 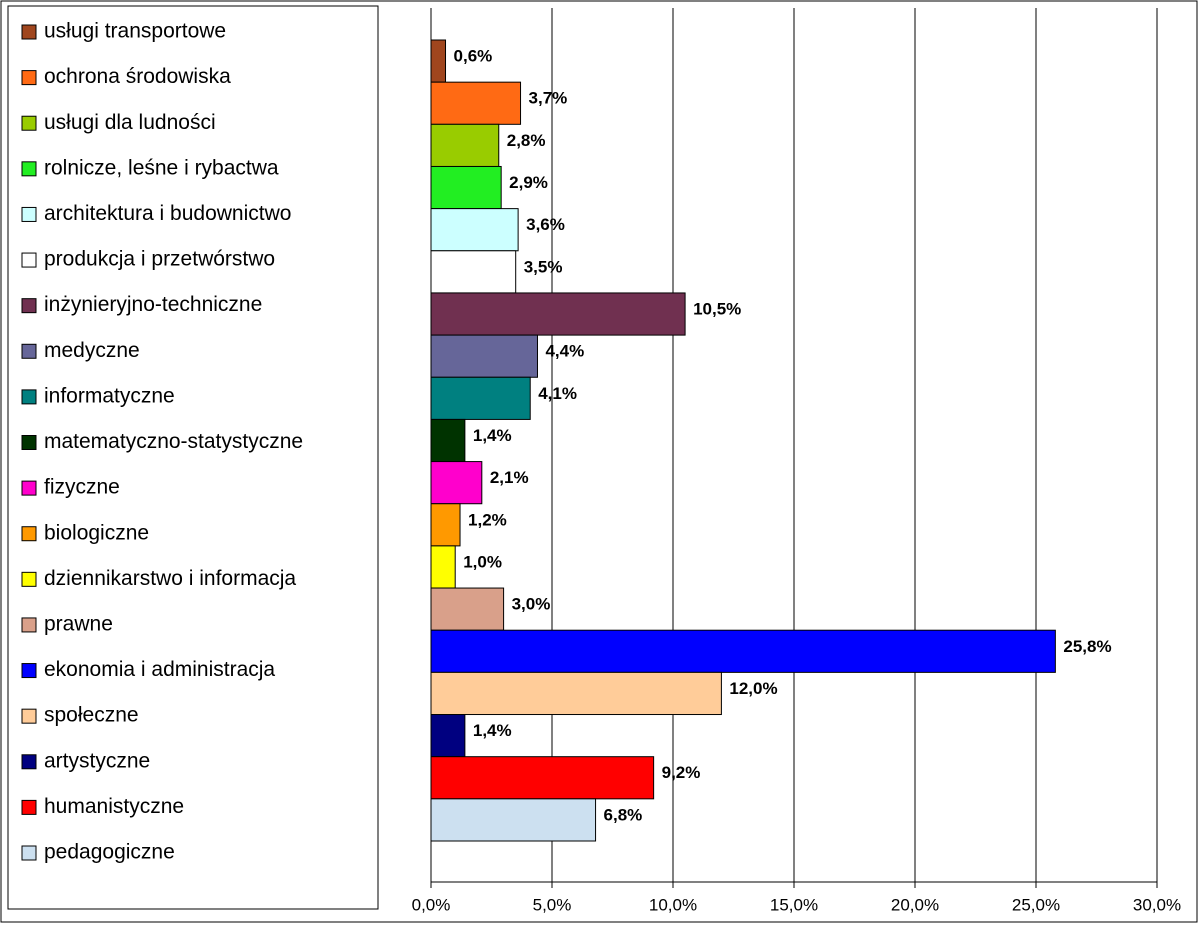 I want to click on legend-label: usługi transportowe, so click(x=135, y=31).